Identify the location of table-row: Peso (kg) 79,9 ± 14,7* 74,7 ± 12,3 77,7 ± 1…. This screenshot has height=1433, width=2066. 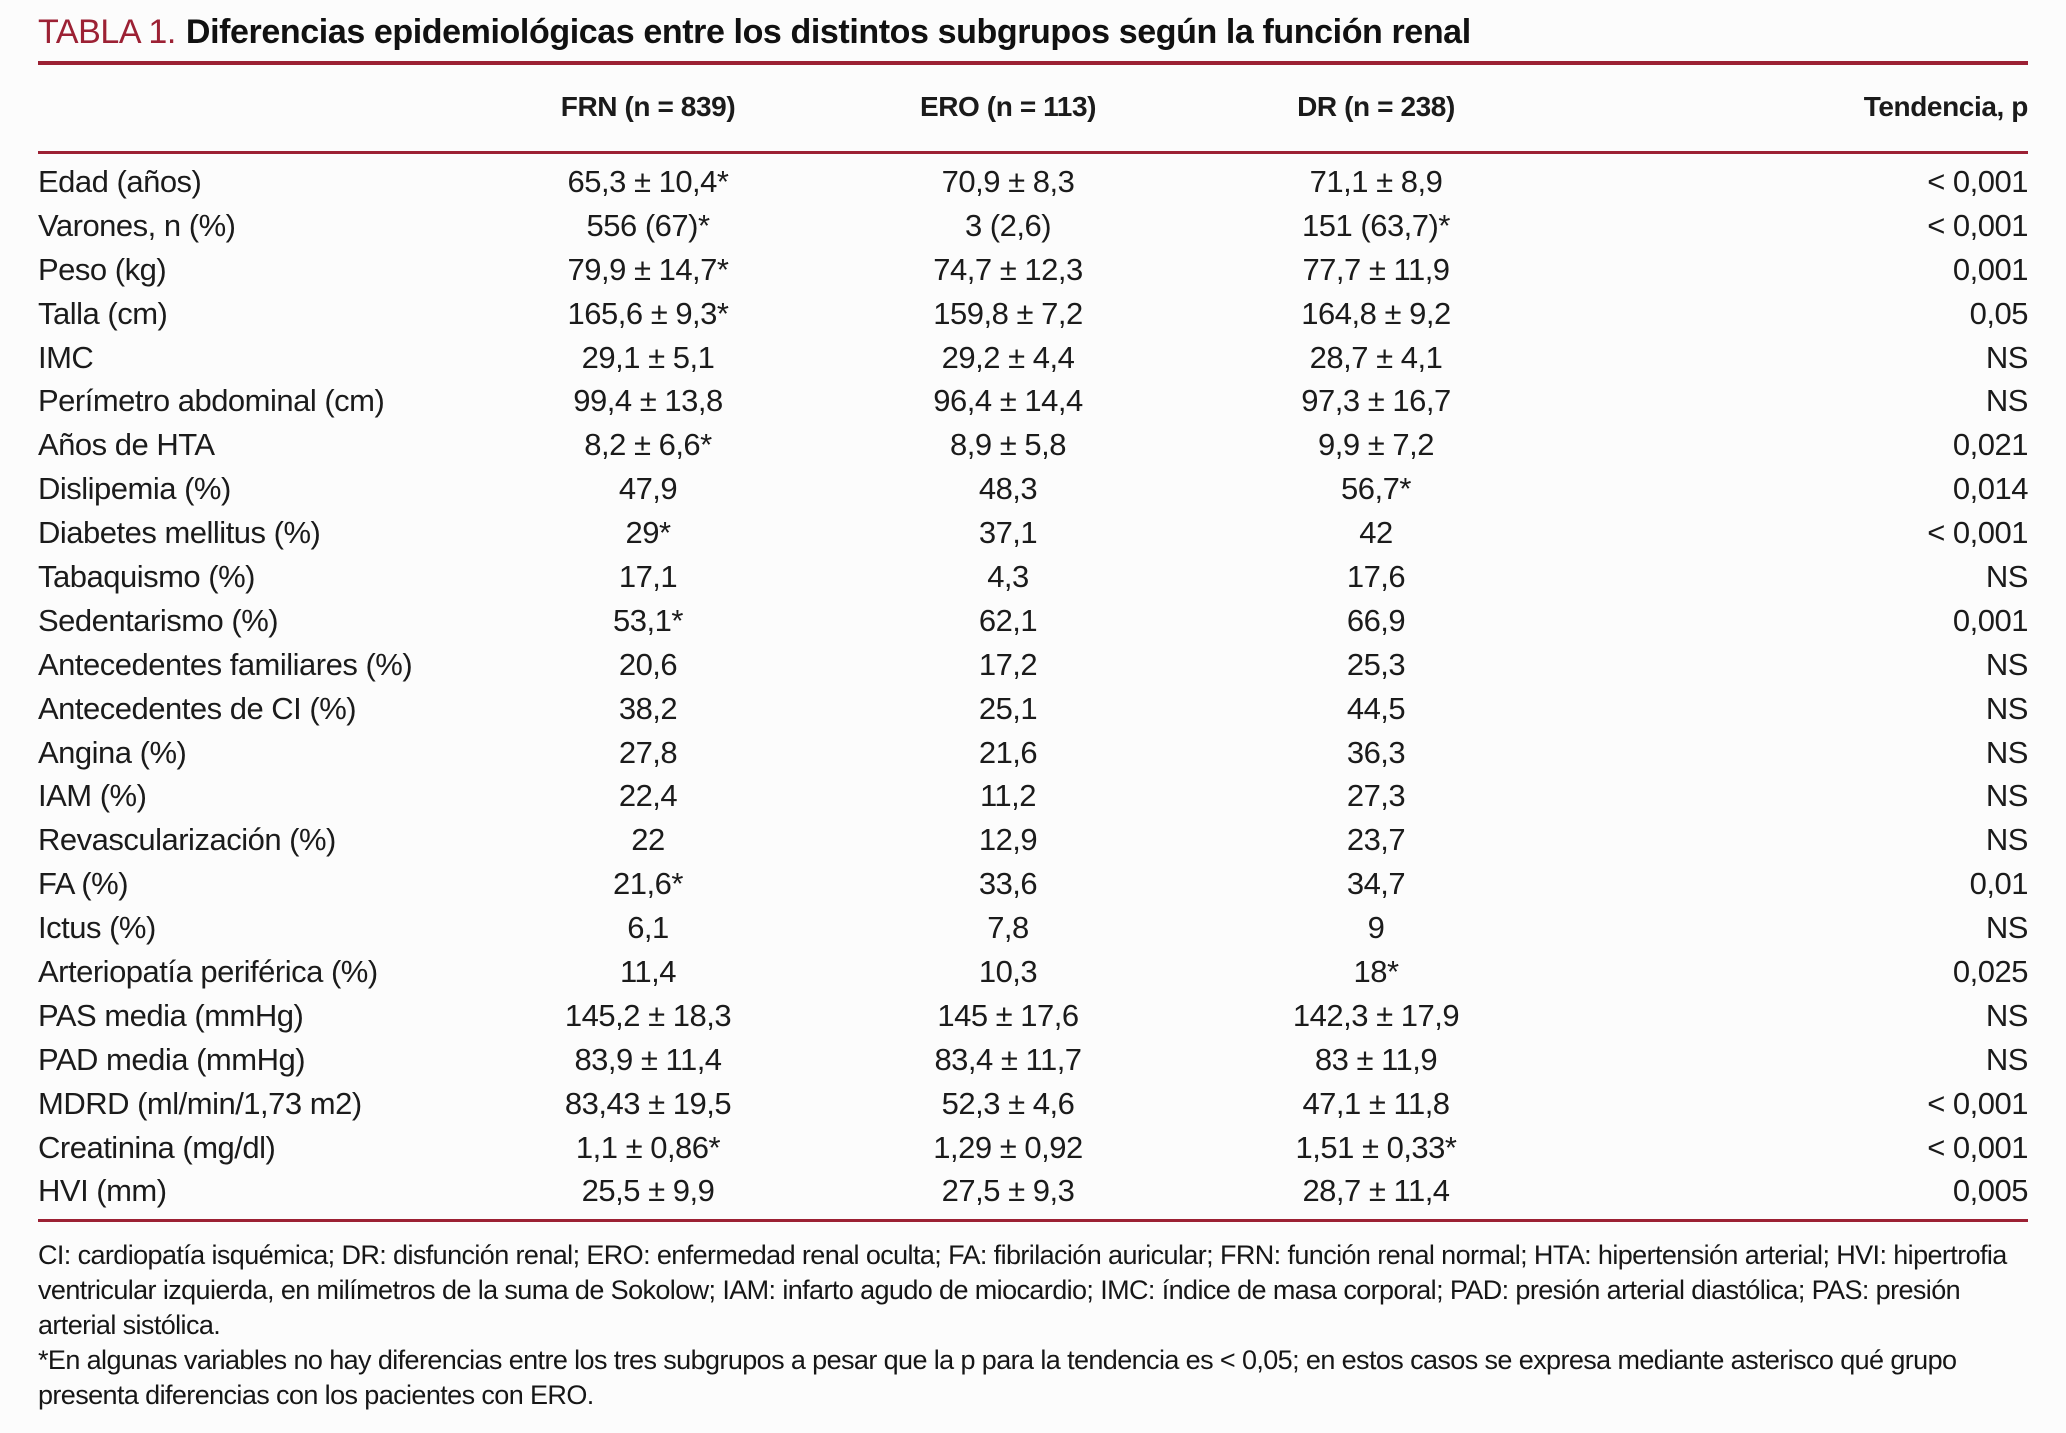
(1033, 270).